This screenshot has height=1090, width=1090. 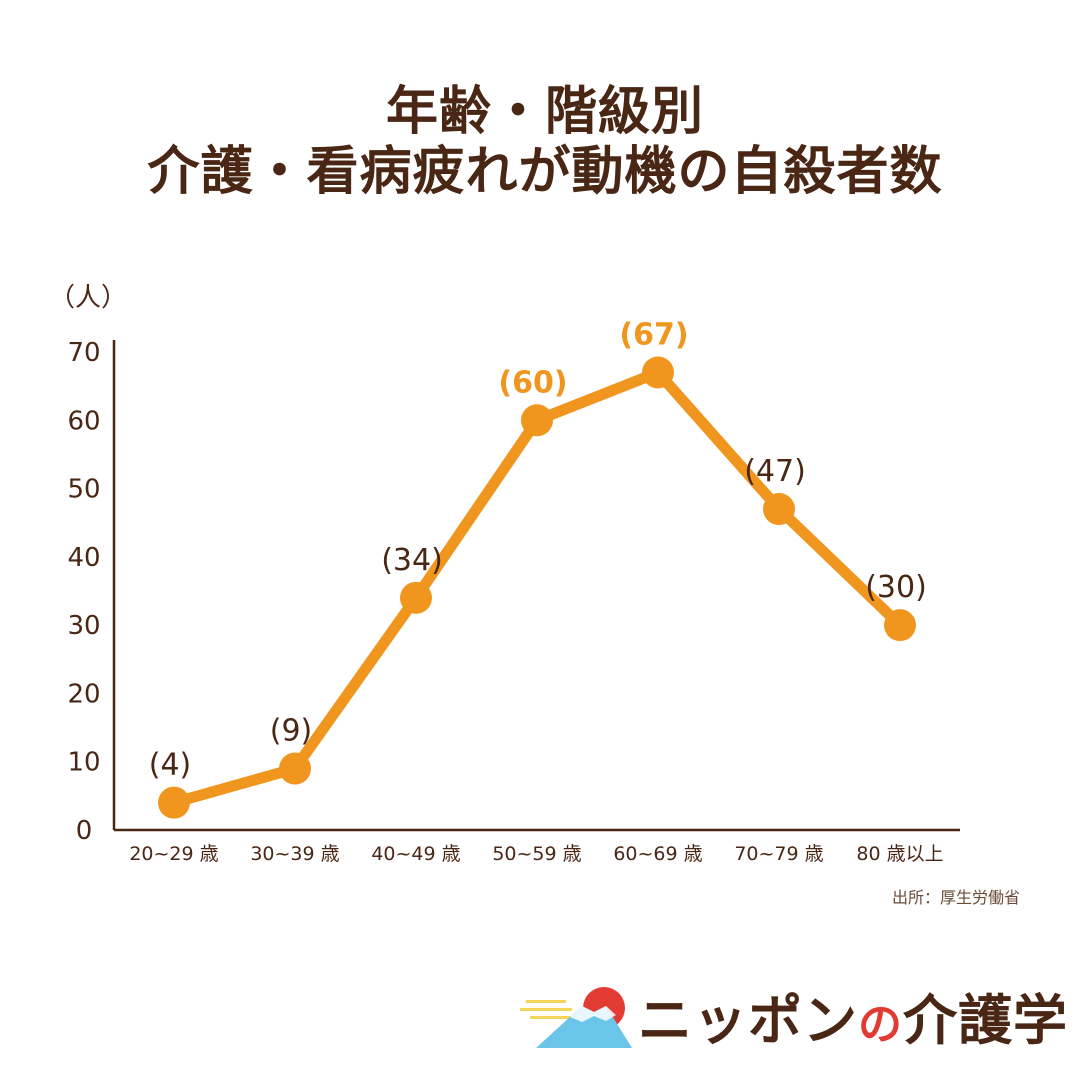 What do you see at coordinates (657, 854) in the screenshot?
I see `x-tick-label: 60~69 歳` at bounding box center [657, 854].